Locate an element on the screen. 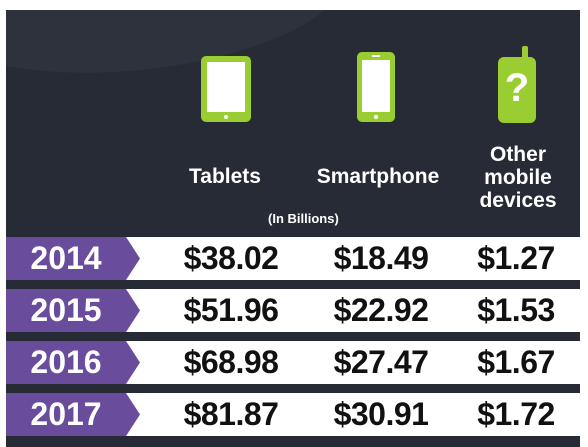  tablet-icon is located at coordinates (226, 89).